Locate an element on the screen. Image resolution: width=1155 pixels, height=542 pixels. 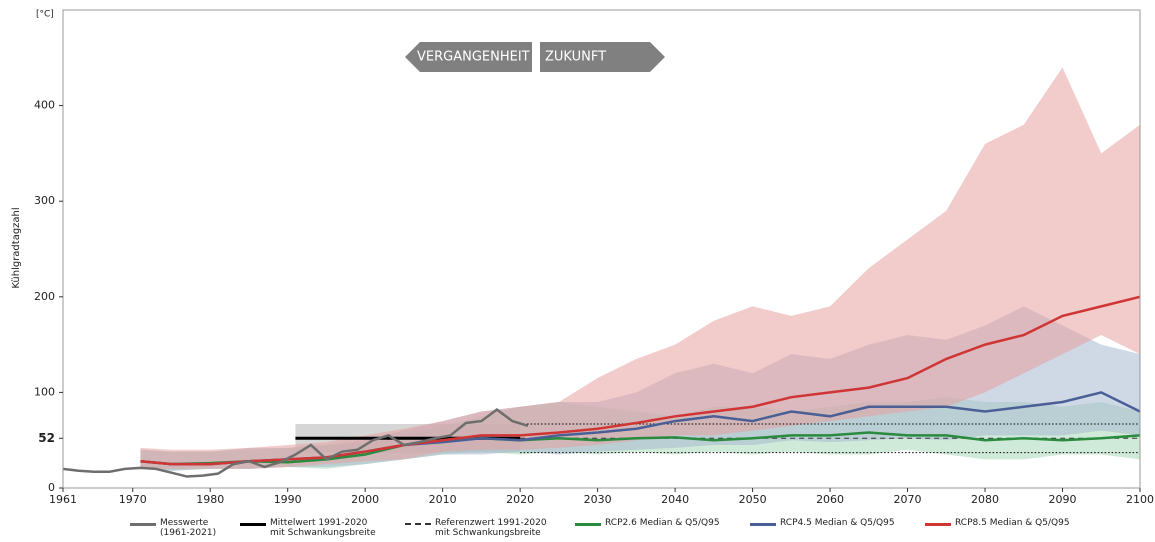
arrow-right is located at coordinates (602, 57).